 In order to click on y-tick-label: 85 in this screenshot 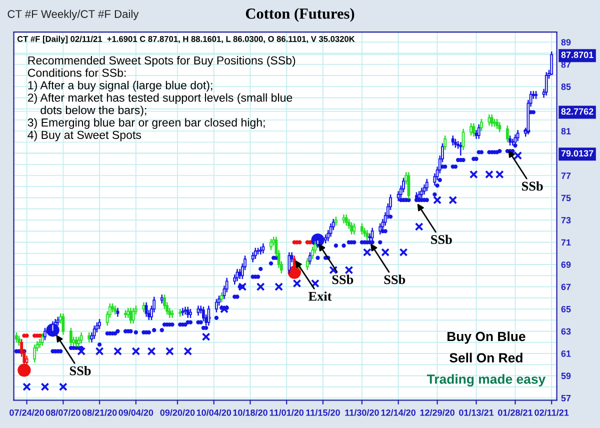, I will do `click(566, 87)`.